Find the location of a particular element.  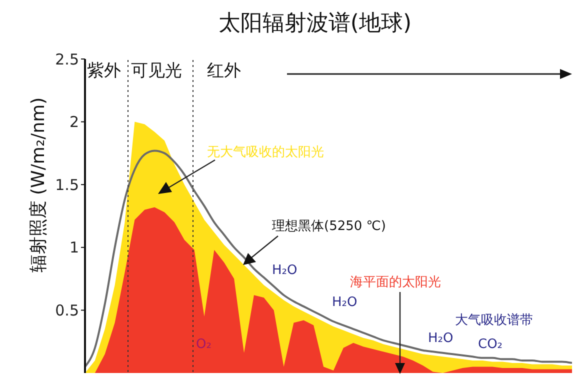

y-tick-label: 2.5 is located at coordinates (67, 59).